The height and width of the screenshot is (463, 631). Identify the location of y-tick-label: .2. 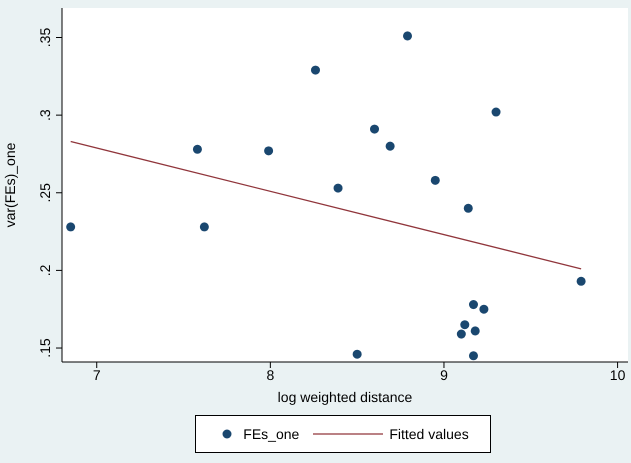
(45, 270).